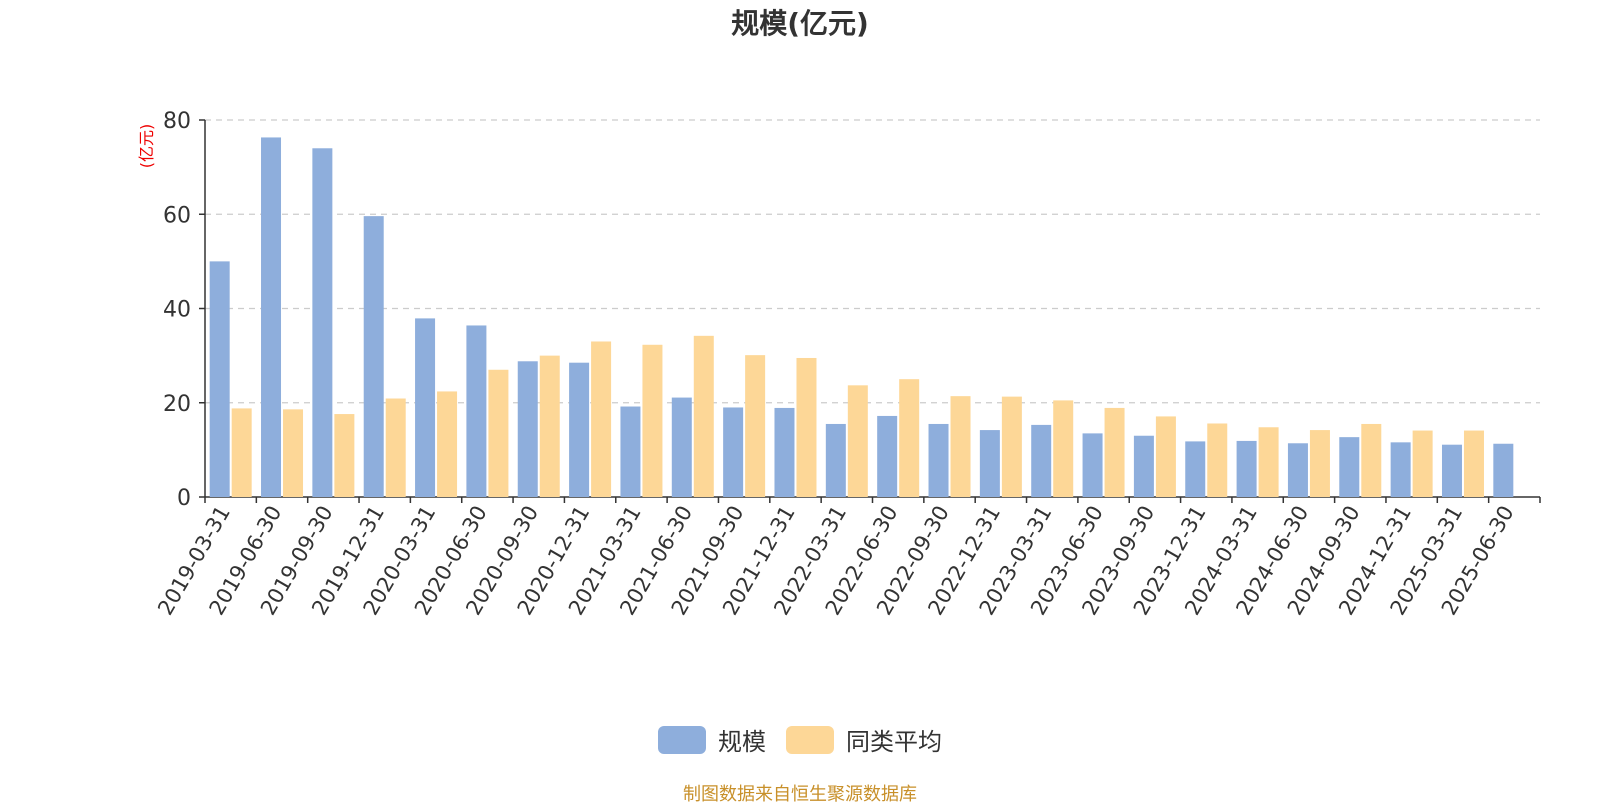 Image resolution: width=1600 pixels, height=806 pixels. What do you see at coordinates (800, 23) in the screenshot?
I see `chart-title: 规模(亿元)` at bounding box center [800, 23].